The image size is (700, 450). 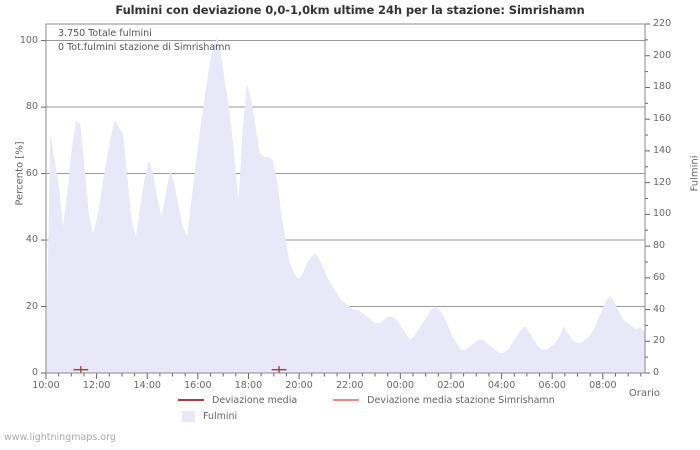 I want to click on y-axis-right-tick-label: 0, so click(x=656, y=372).